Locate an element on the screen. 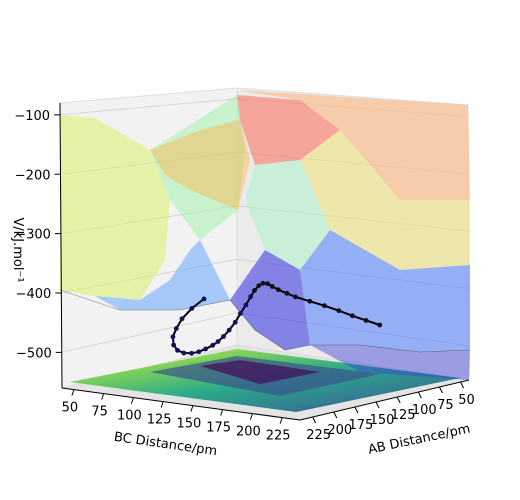 Image resolution: width=520 pixels, height=500 pixels. y-tick-label: 50 is located at coordinates (466, 400).